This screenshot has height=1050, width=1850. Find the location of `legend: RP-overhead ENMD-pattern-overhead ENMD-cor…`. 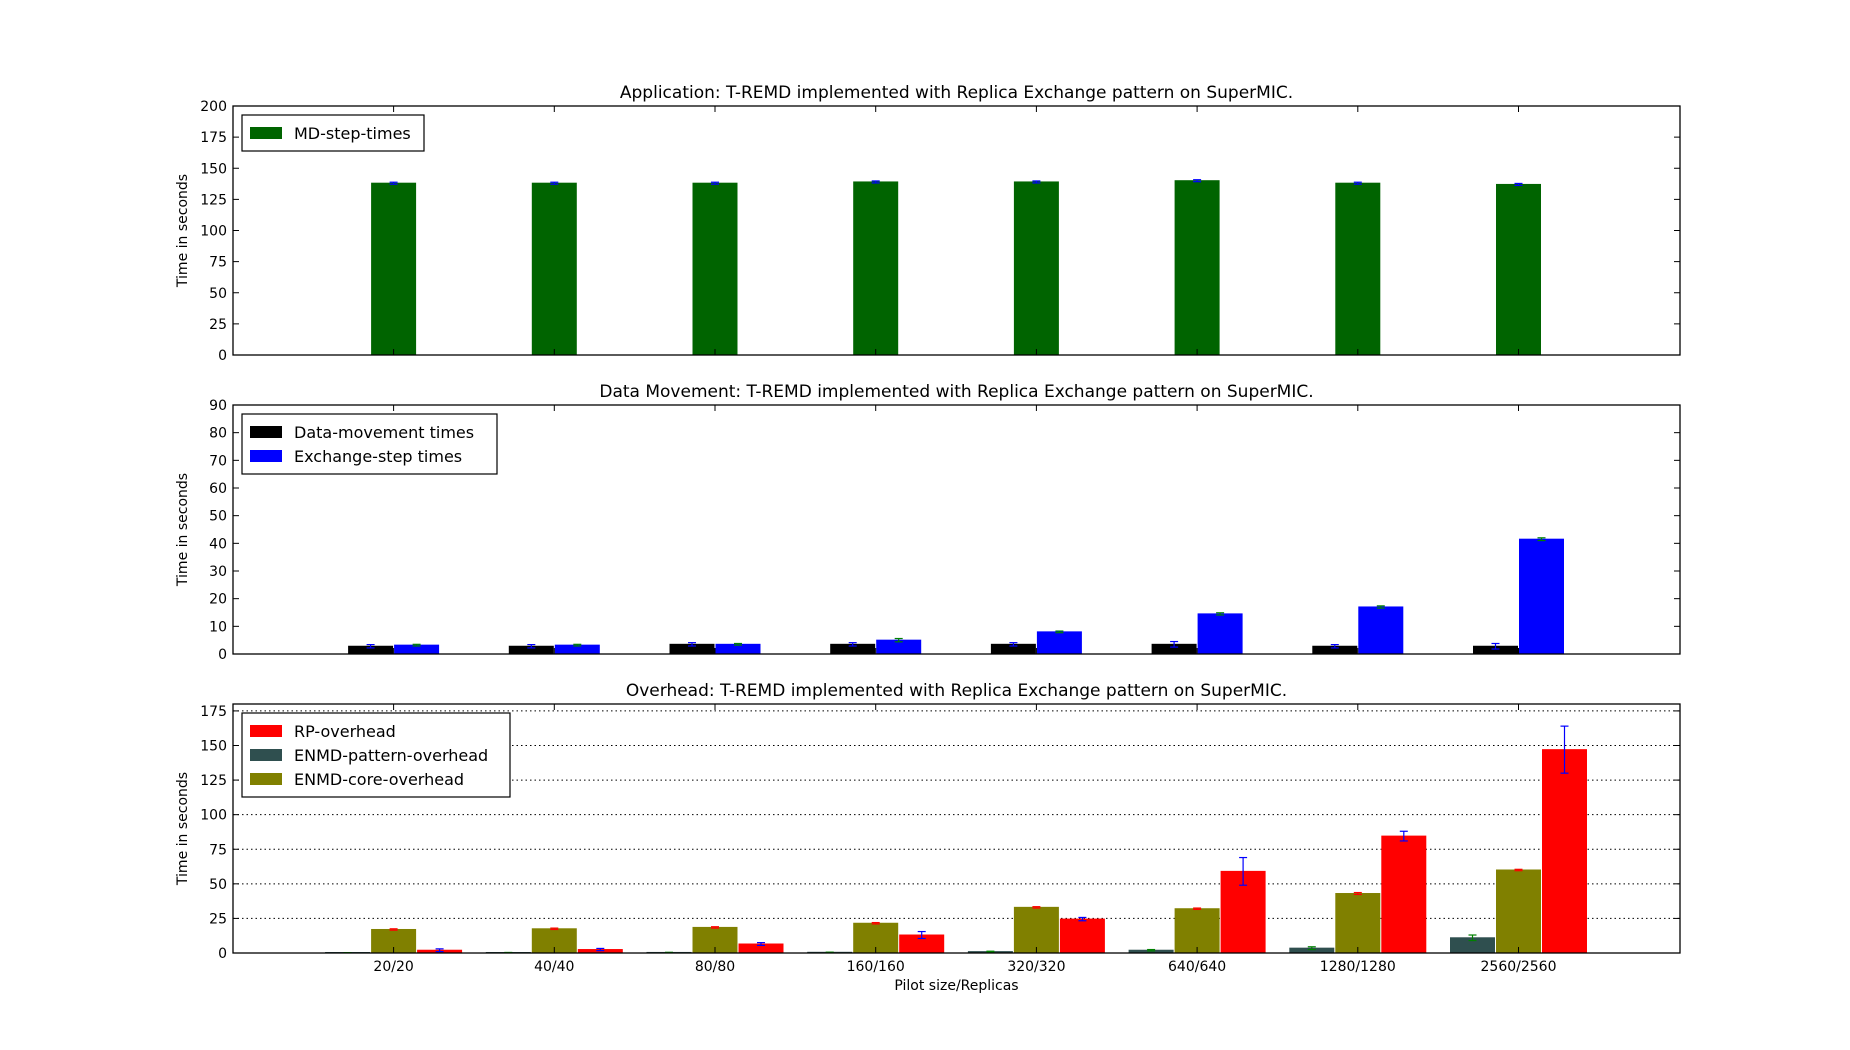

legend: RP-overhead ENMD-pattern-overhead ENMD-cor… is located at coordinates (376, 755).